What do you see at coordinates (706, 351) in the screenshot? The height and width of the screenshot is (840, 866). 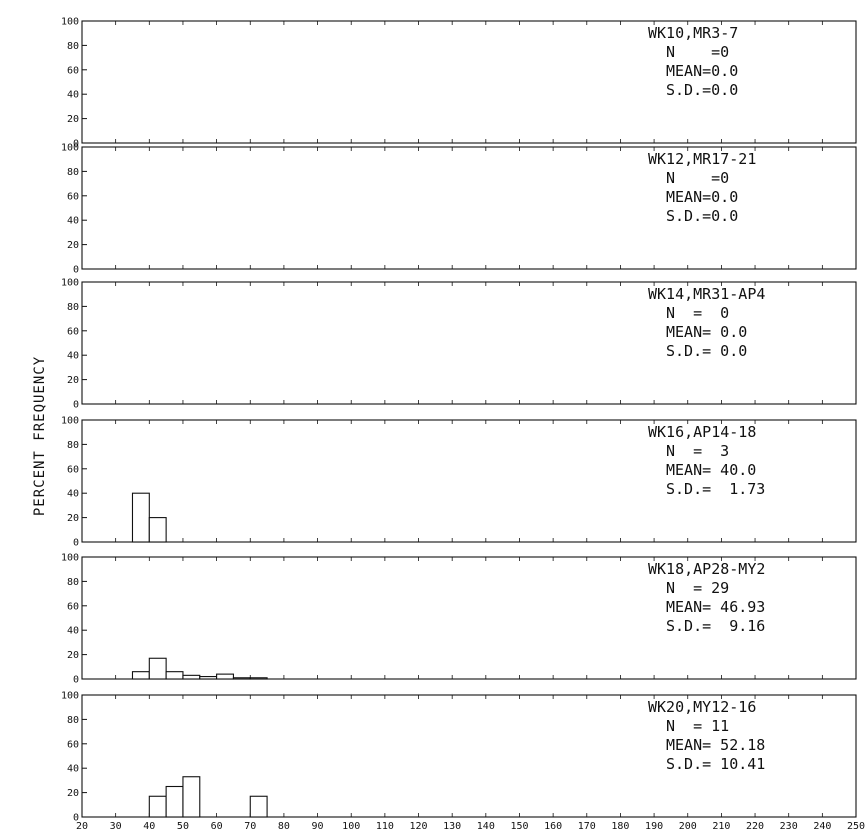 I see `panel-stat-line: S.D.= 0.0` at bounding box center [706, 351].